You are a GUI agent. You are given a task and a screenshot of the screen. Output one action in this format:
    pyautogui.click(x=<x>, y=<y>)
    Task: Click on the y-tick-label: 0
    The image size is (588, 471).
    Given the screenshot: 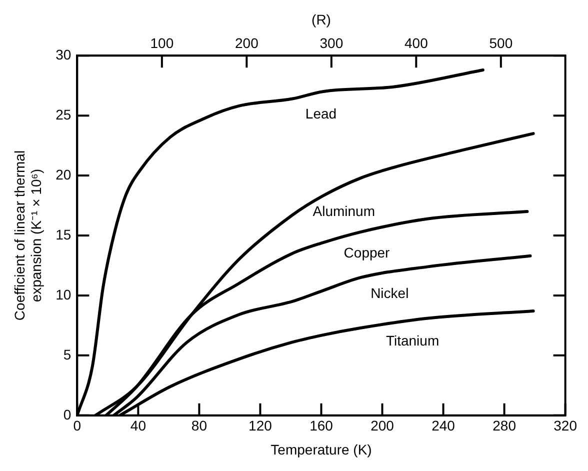 What is the action you would take?
    pyautogui.click(x=67, y=414)
    